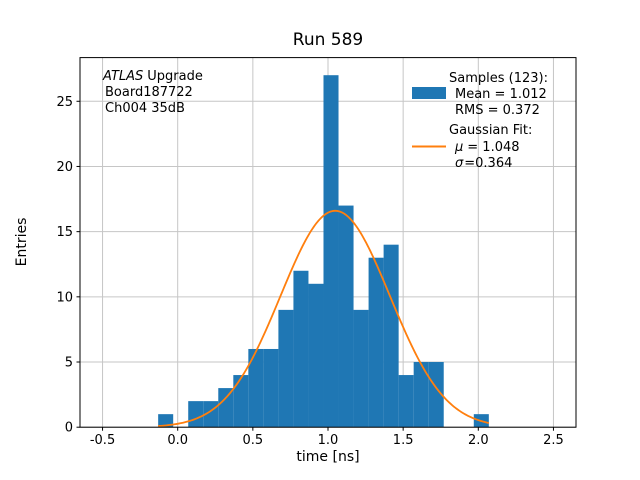 Image resolution: width=640 pixels, height=480 pixels. What do you see at coordinates (64, 167) in the screenshot?
I see `y-tick-label: 20` at bounding box center [64, 167].